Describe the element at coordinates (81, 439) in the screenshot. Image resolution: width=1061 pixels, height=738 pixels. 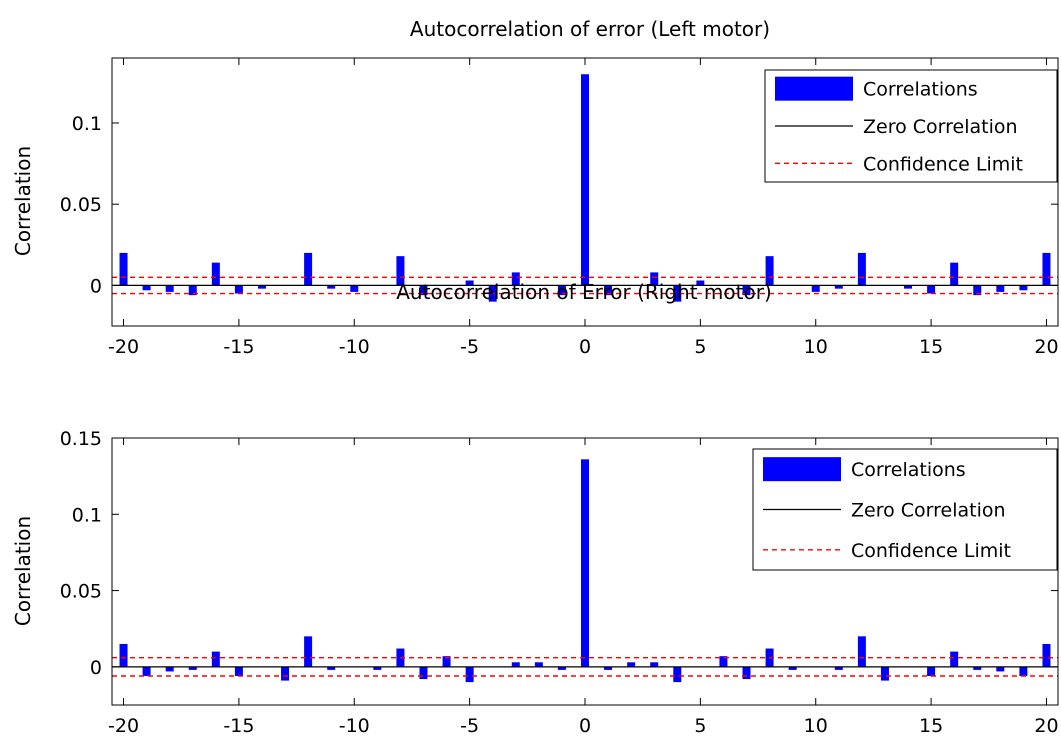
I see `y-tick-label: 0.15` at that location.